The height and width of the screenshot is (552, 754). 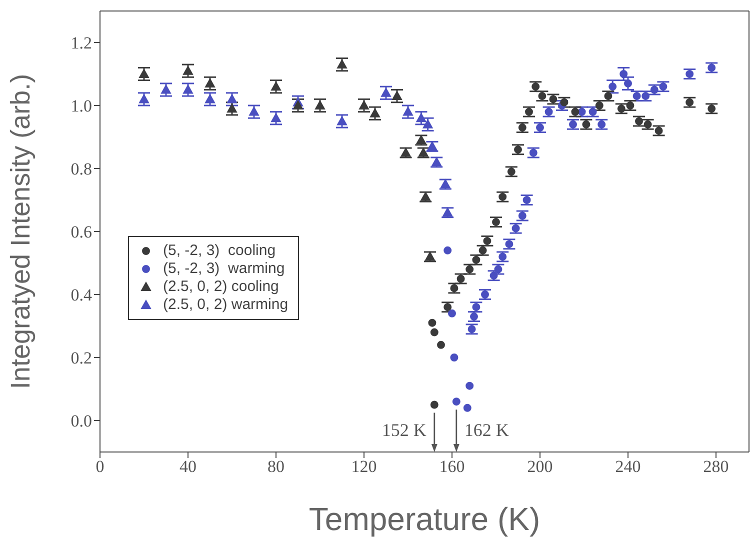 I want to click on legend-label: (5, -2, 3) cooling, so click(x=219, y=251).